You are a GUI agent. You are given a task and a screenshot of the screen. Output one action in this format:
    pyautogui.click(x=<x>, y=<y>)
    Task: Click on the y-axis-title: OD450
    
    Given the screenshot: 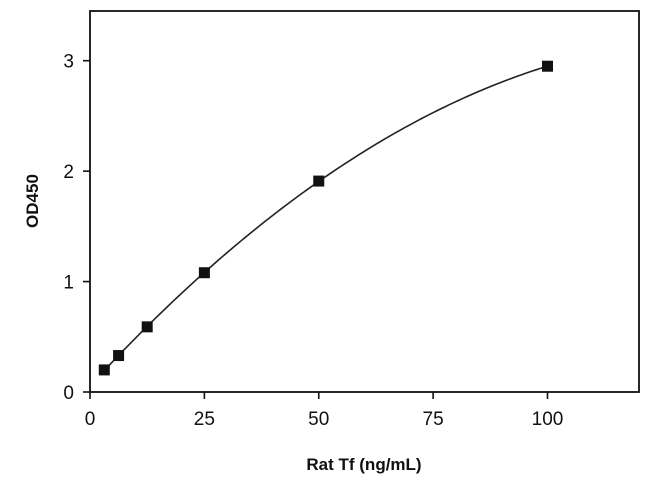 What is the action you would take?
    pyautogui.click(x=32, y=201)
    